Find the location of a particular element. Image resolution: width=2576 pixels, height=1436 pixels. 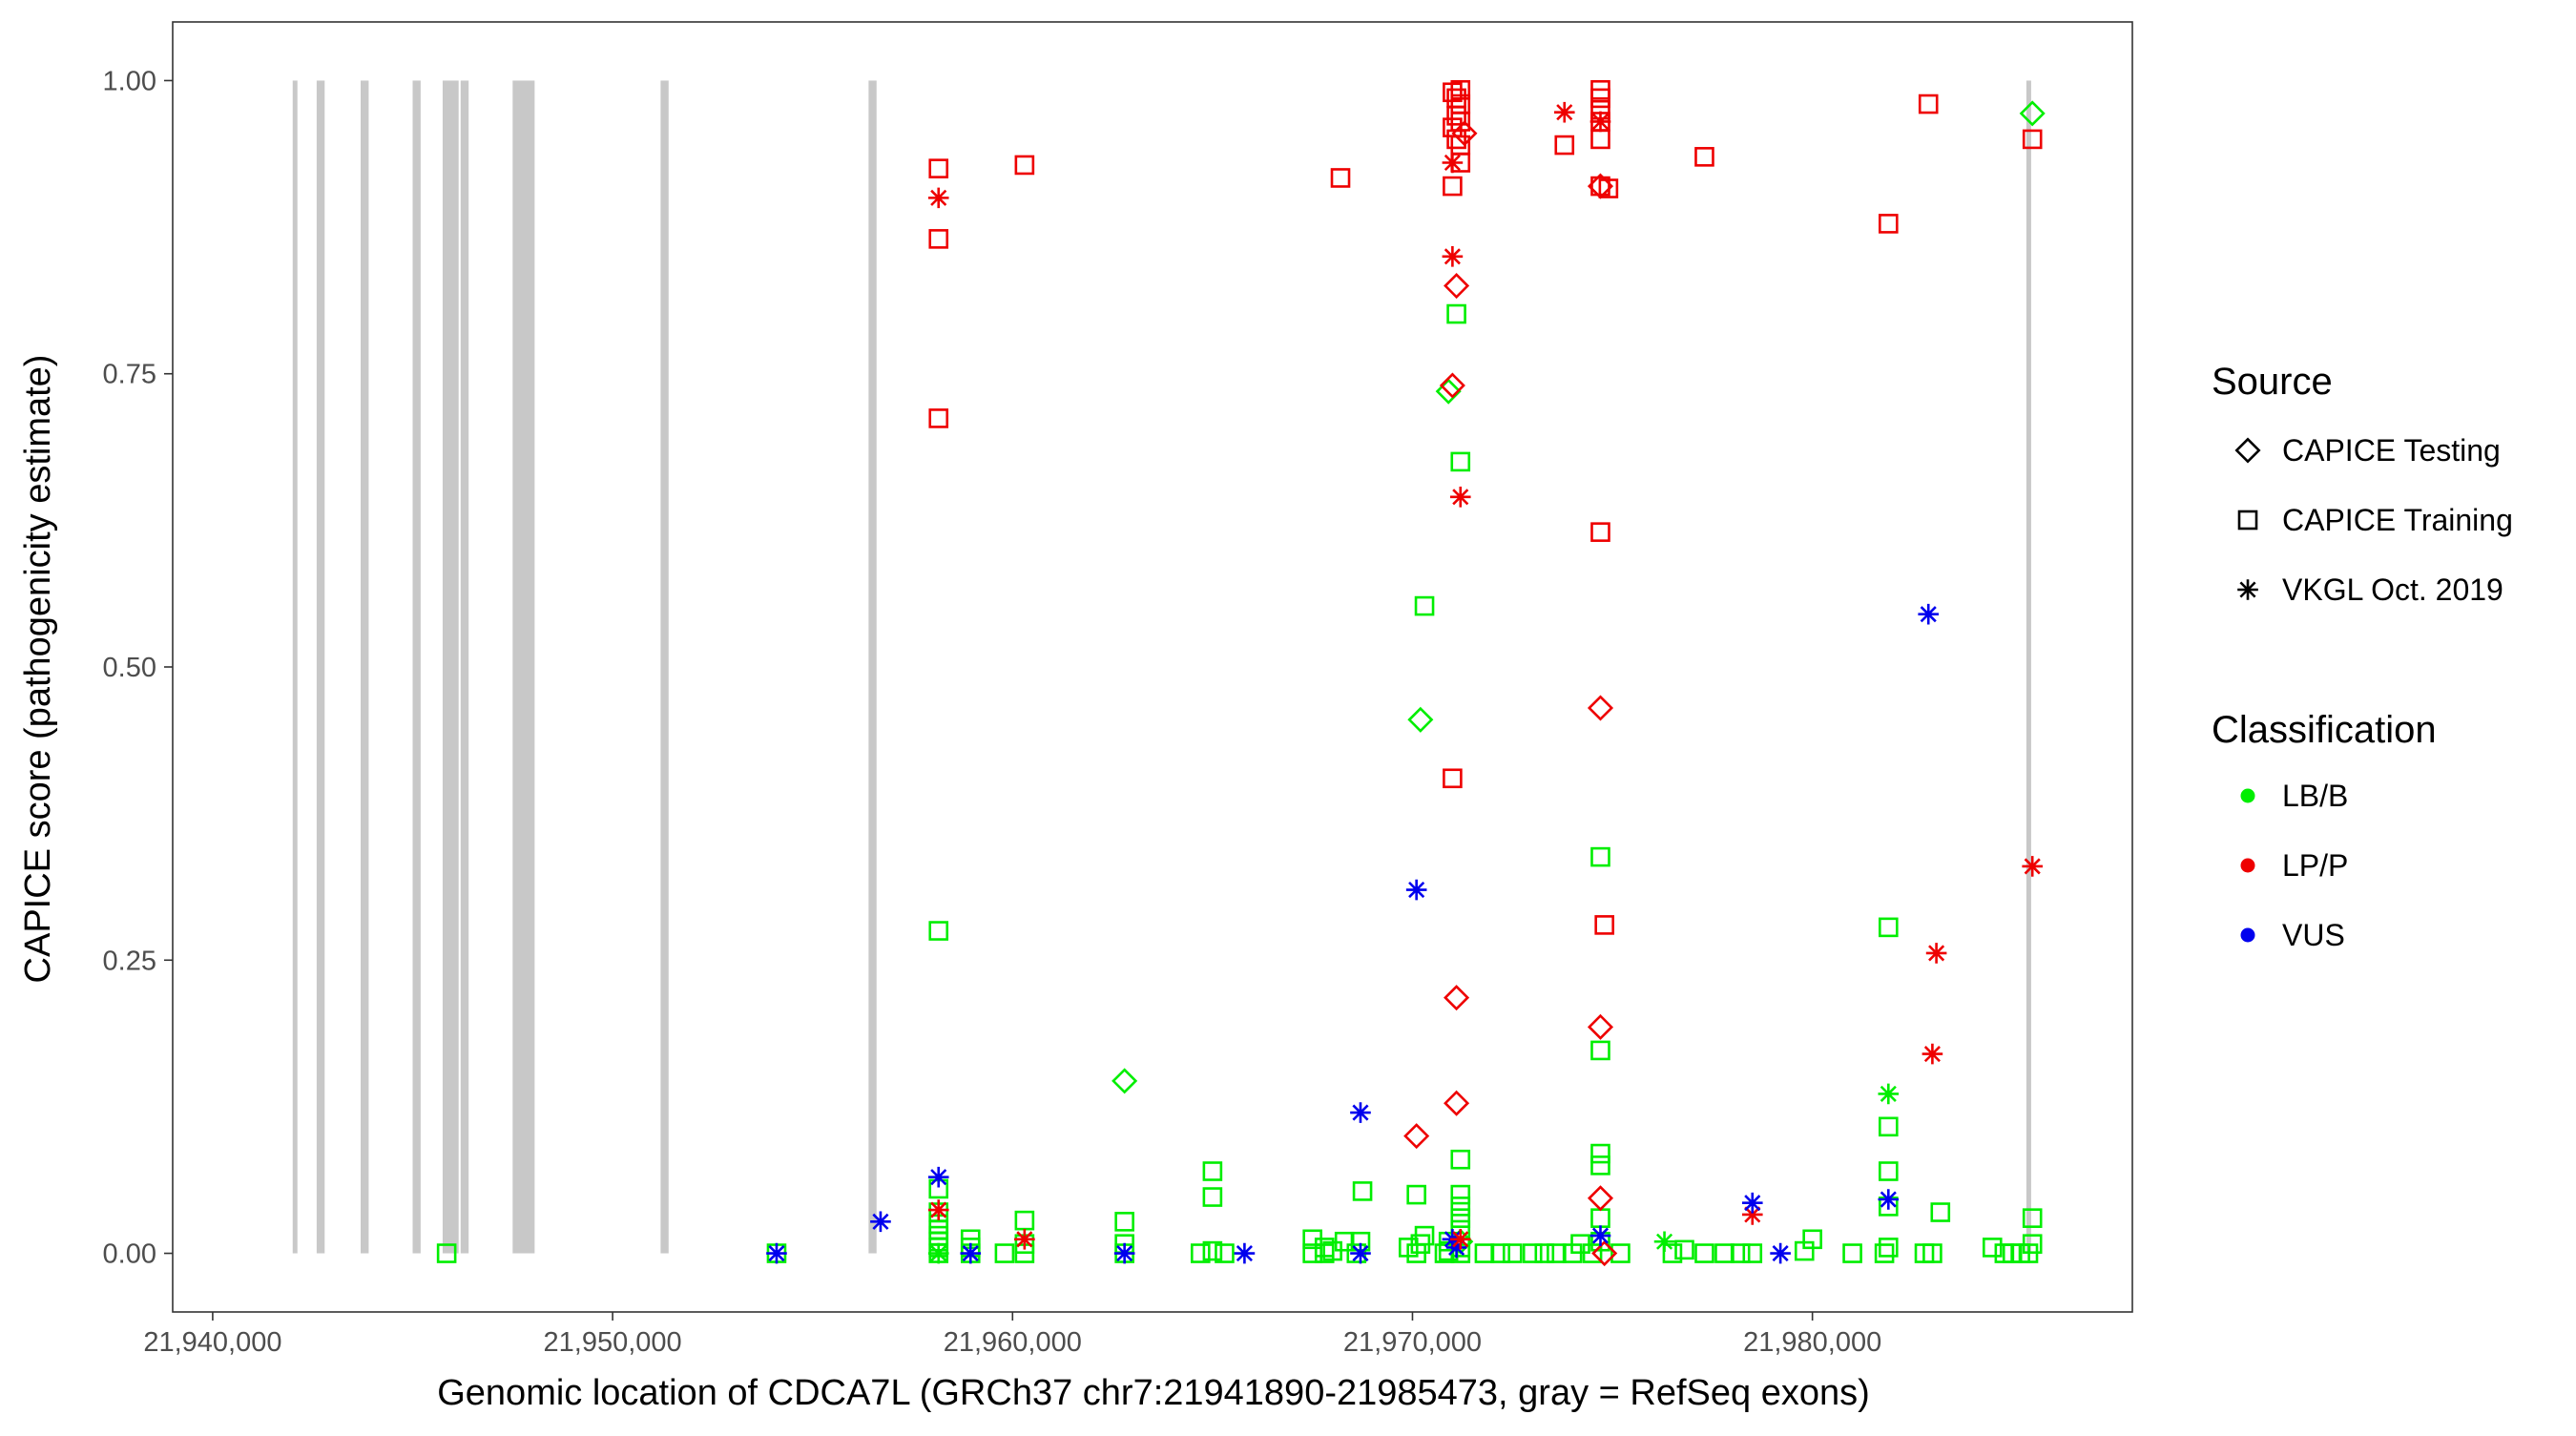

legend-key-lbb is located at coordinates (2247, 795).